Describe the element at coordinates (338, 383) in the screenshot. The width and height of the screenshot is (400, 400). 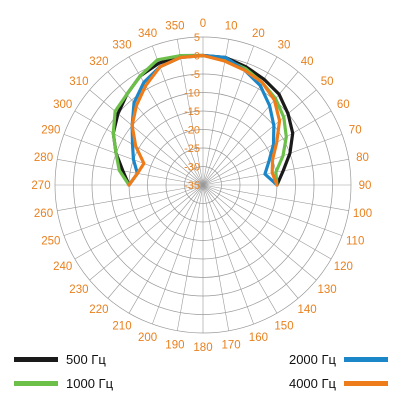
I see `legend-item-4000: 4000 Гц` at that location.